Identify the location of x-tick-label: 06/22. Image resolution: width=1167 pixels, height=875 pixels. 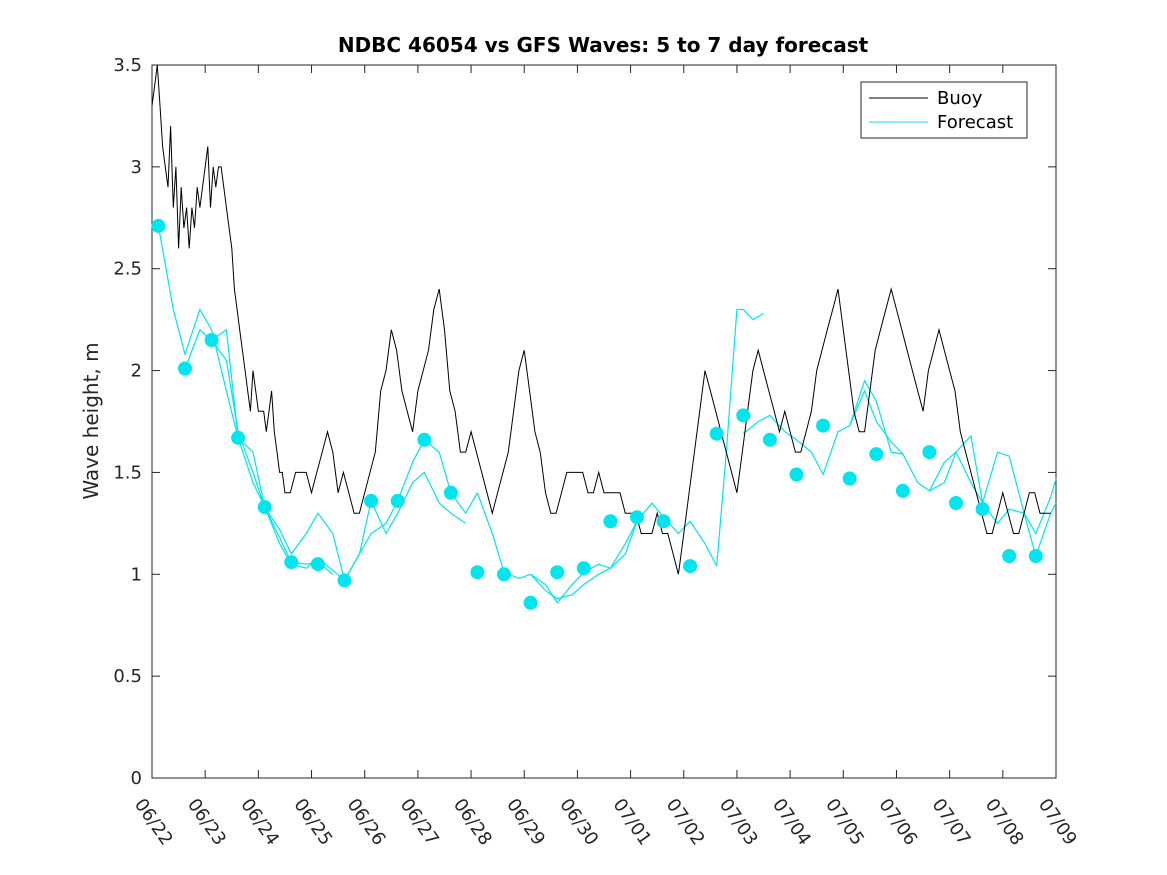
(153, 822).